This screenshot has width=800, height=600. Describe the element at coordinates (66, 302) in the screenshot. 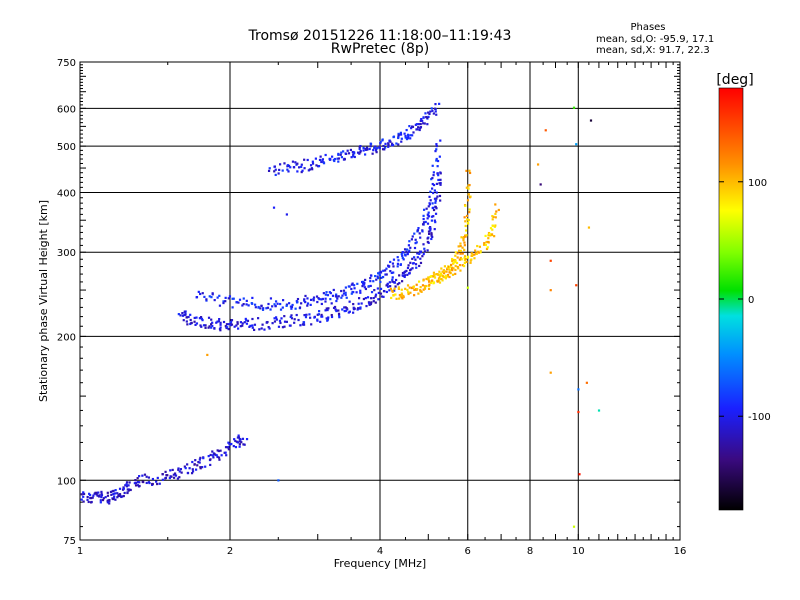

I see `y-tick-labels: 75 100 200 300 400 500 600 750` at that location.